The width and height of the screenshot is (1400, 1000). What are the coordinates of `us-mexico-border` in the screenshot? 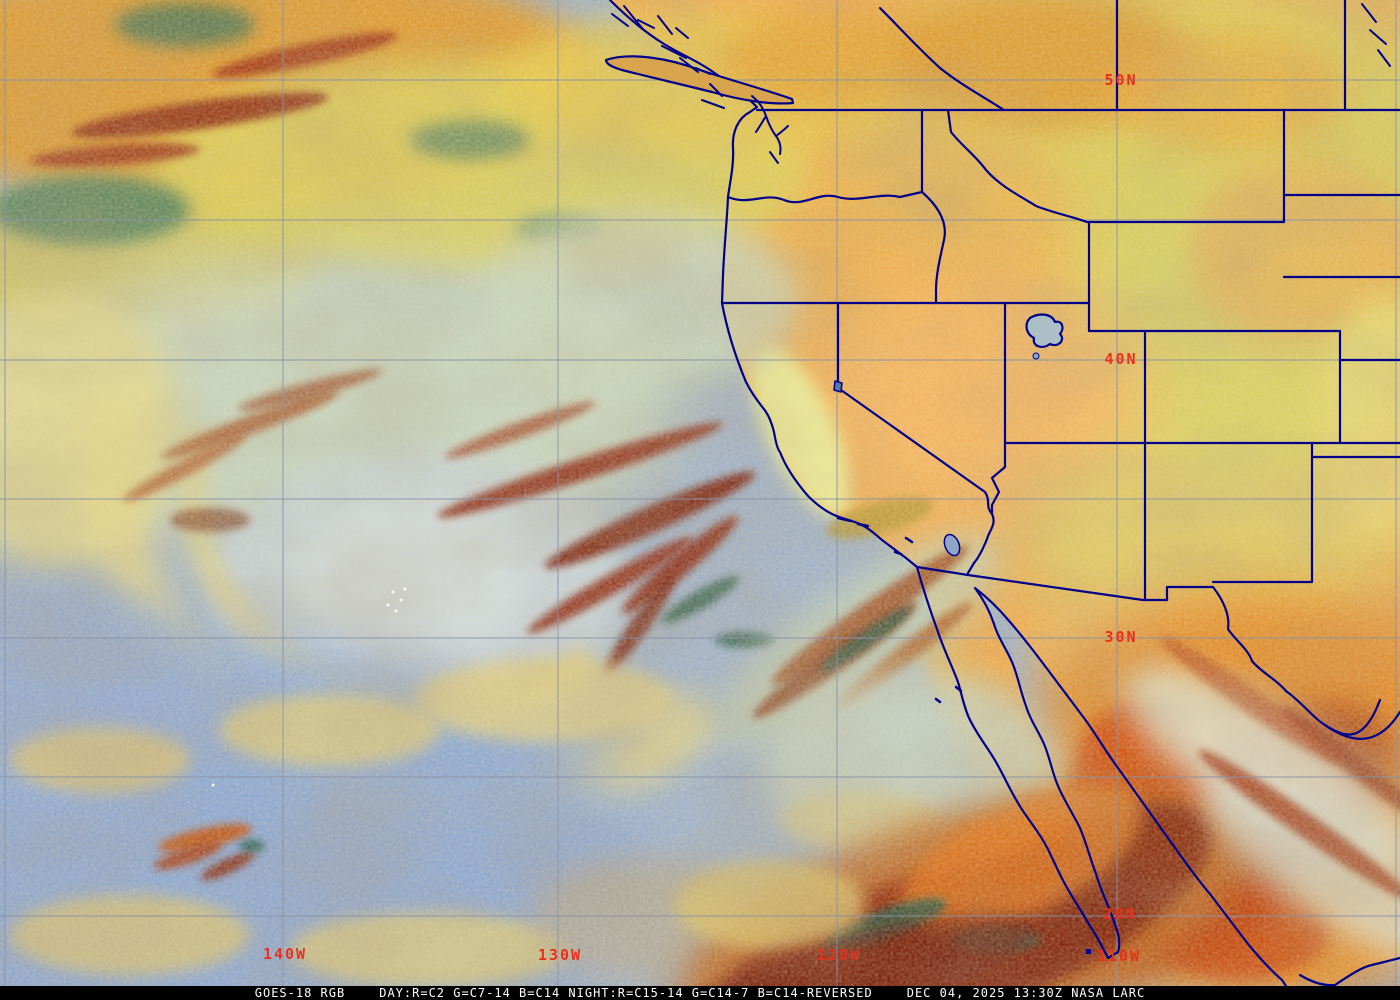 It's located at (1065, 583).